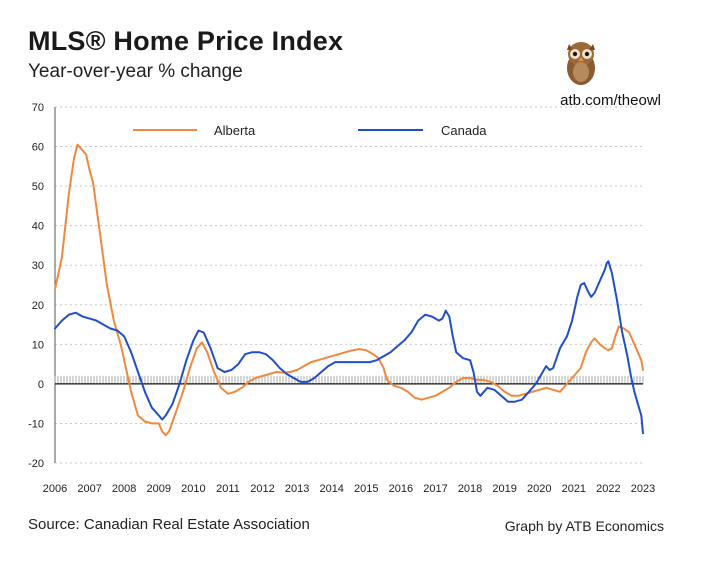 Image resolution: width=719 pixels, height=570 pixels. What do you see at coordinates (193, 489) in the screenshot?
I see `x-tick-label: 2010` at bounding box center [193, 489].